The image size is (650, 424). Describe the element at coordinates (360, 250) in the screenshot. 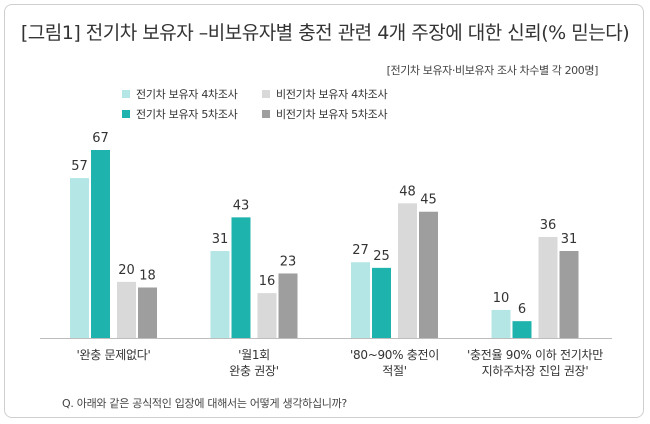

I see `data-label: 27` at that location.